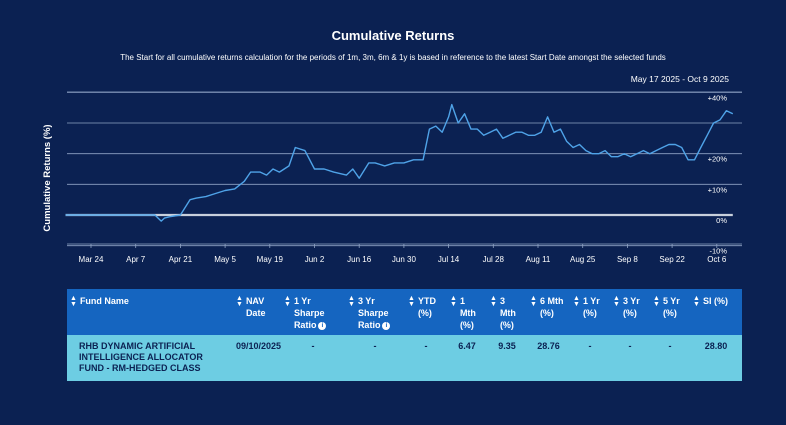 The width and height of the screenshot is (786, 425). Describe the element at coordinates (270, 259) in the screenshot. I see `x-tick-label: May 19` at that location.